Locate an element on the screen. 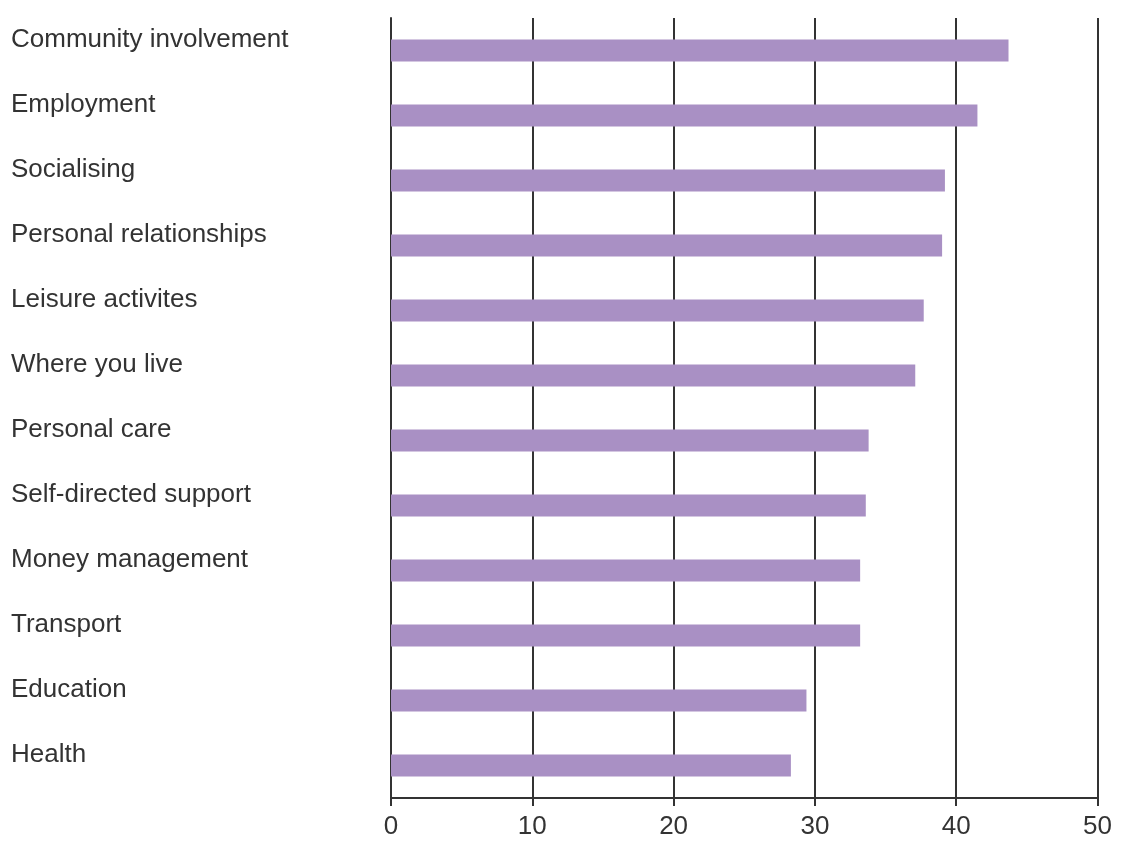  y-tick-label: Personal care is located at coordinates (91, 427).